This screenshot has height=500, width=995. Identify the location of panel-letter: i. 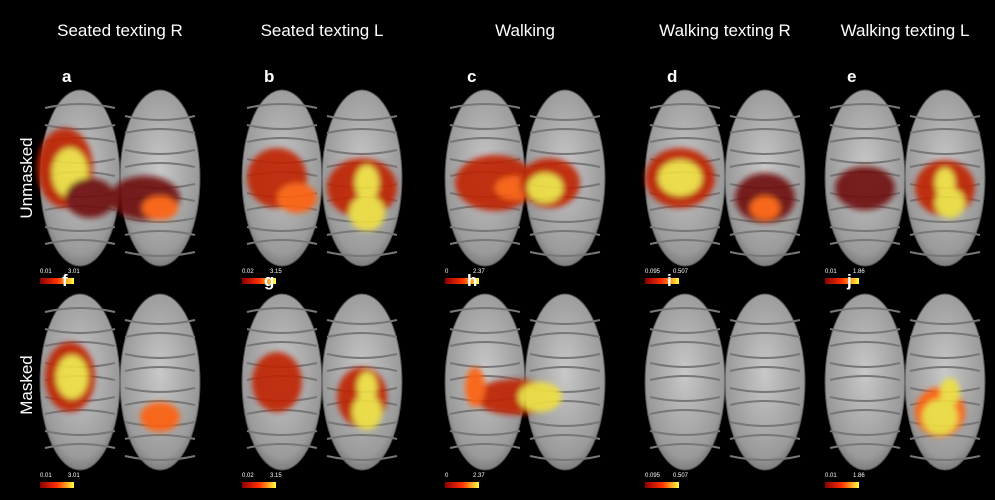
(669, 280).